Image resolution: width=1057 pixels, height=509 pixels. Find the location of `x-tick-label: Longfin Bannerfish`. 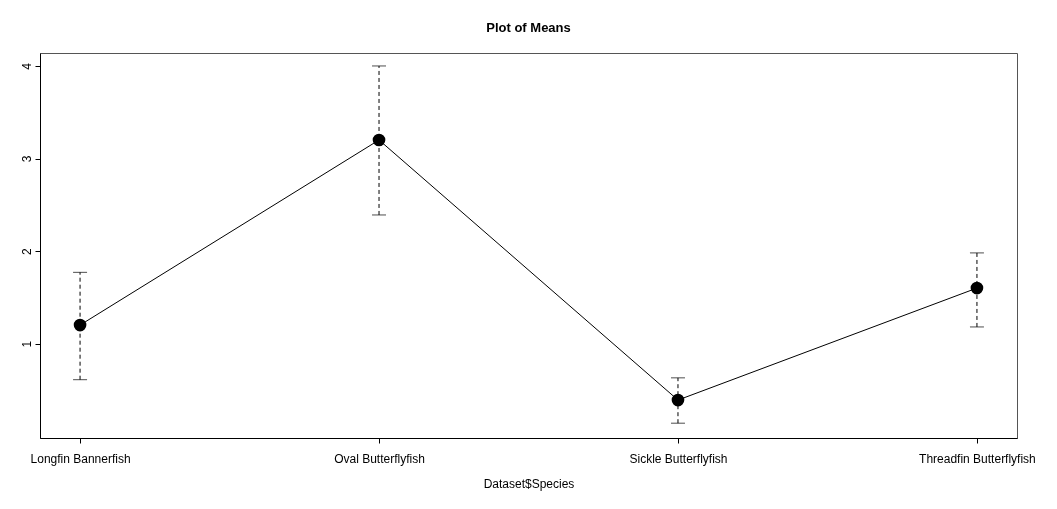

x-tick-label: Longfin Bannerfish is located at coordinates (80, 458).